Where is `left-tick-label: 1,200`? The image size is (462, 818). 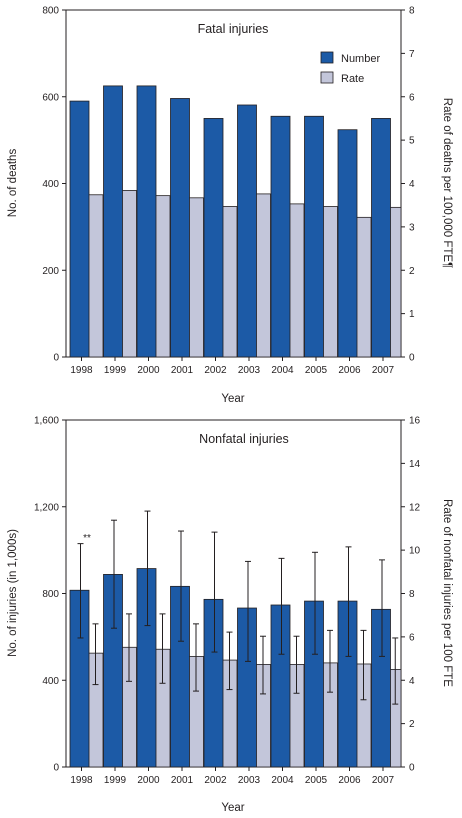
left-tick-label: 1,200 is located at coordinates (46, 507).